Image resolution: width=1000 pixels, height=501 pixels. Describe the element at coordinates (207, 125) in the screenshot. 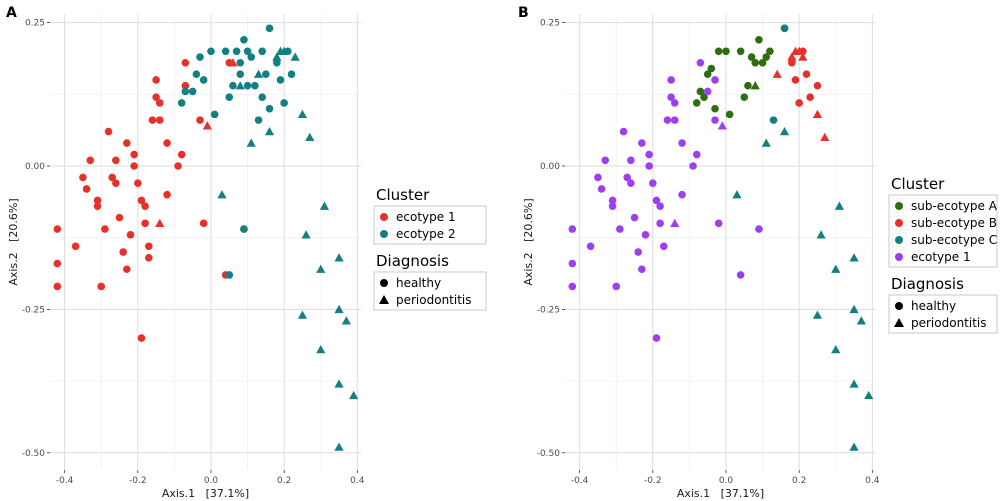

I see `point-ecotype-1-periodontitis` at that location.